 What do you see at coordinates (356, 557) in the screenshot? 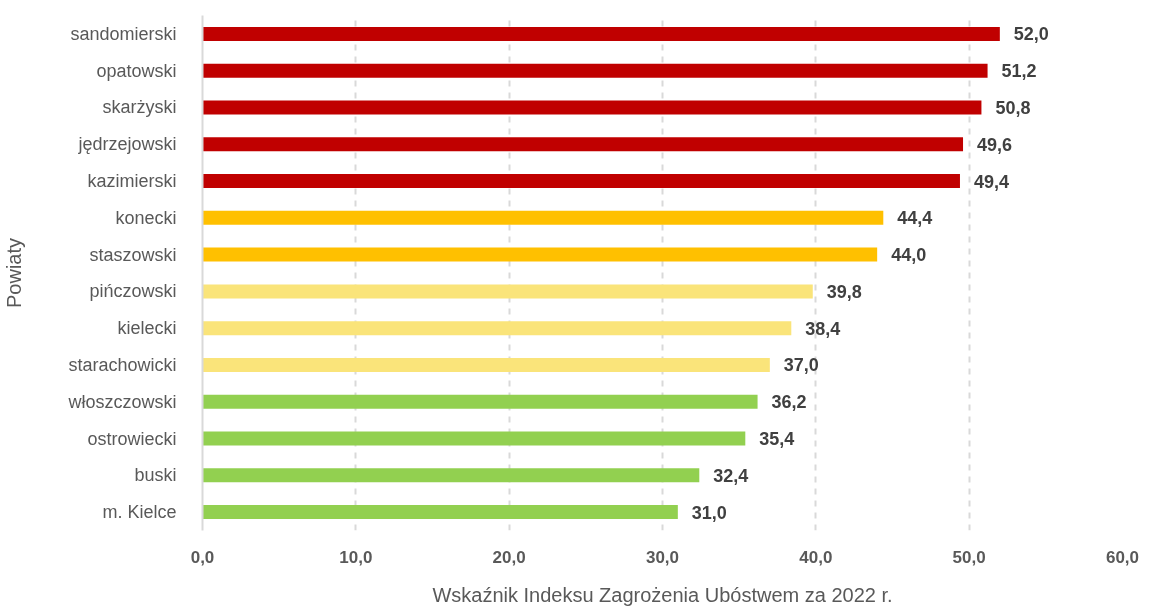
I see `x-tick-label: 10,0` at bounding box center [356, 557].